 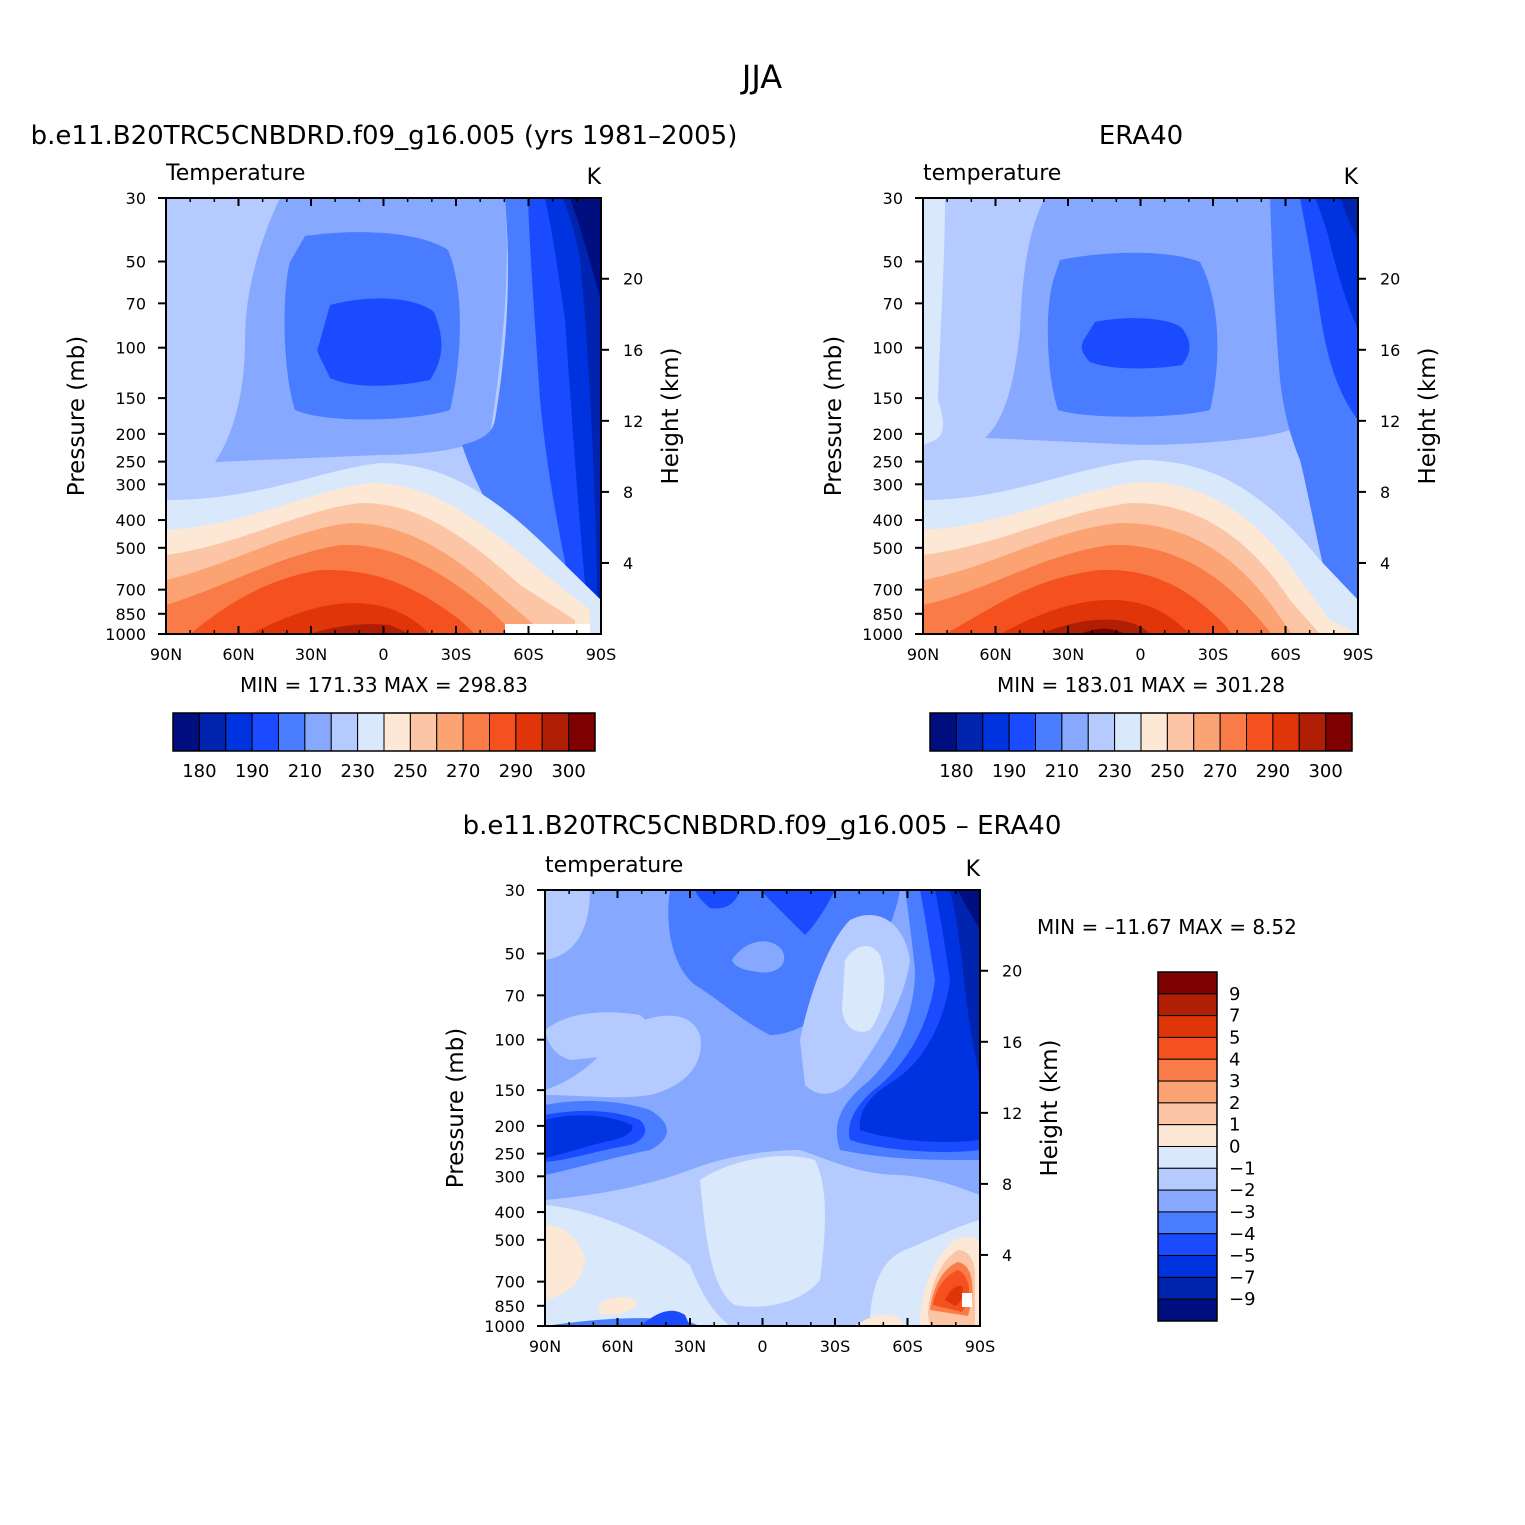 What do you see at coordinates (1234, 1081) in the screenshot?
I see `colorbar-label: 3` at bounding box center [1234, 1081].